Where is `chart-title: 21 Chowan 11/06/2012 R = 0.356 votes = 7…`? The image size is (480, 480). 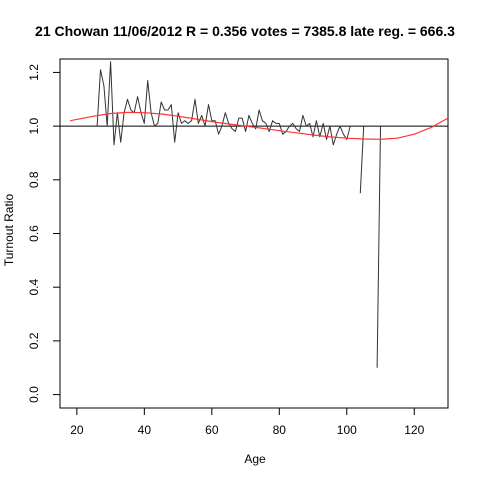 chart-title: 21 Chowan 11/06/2012 R = 0.356 votes = 7… is located at coordinates (245, 31).